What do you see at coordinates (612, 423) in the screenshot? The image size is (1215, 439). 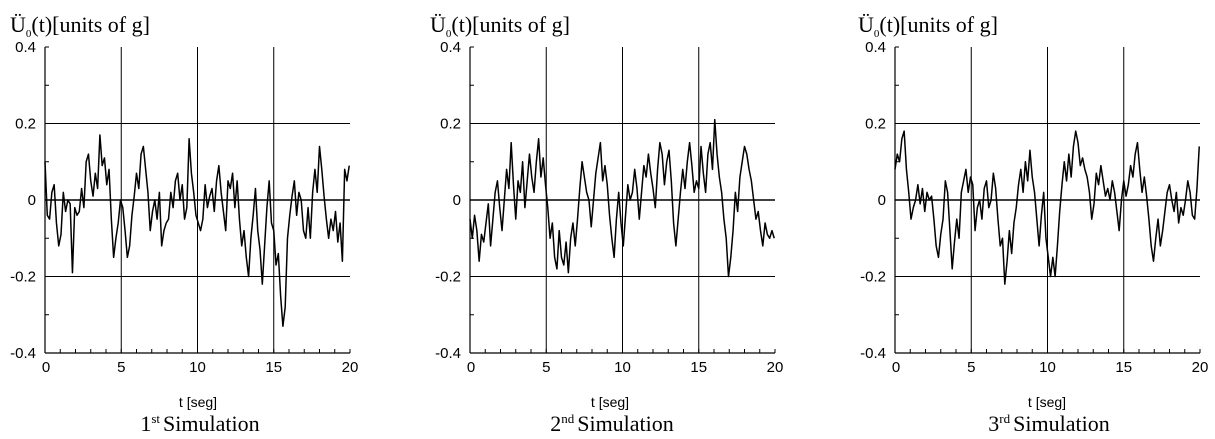 I see `panel-caption: 2nd Simulation` at bounding box center [612, 423].